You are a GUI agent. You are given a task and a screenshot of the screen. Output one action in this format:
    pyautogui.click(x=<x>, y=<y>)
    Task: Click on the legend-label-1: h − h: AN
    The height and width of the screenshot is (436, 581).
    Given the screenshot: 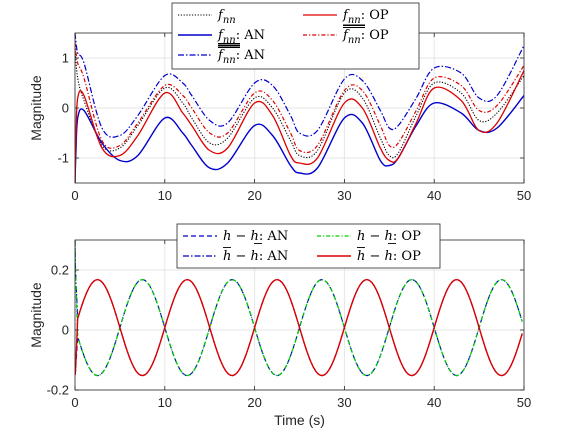 What is the action you would take?
    pyautogui.click(x=255, y=255)
    